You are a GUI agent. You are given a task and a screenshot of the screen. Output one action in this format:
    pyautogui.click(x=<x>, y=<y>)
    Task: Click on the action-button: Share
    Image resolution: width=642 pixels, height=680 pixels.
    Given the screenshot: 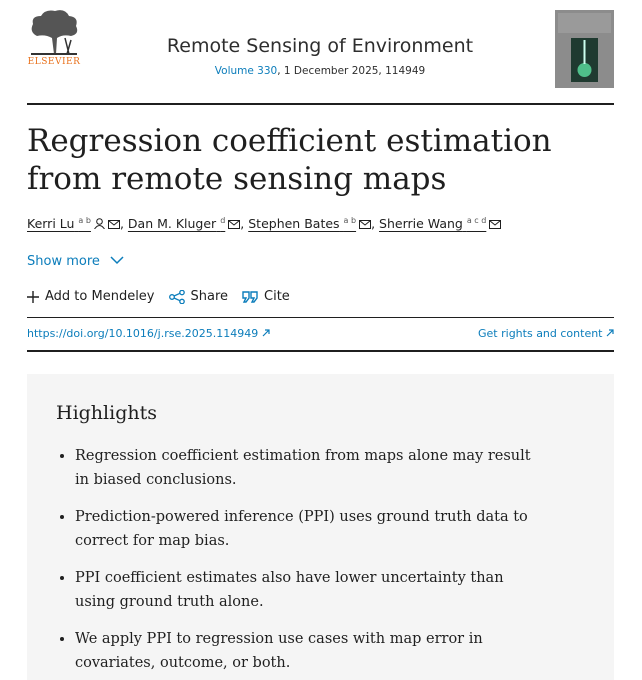 What is the action you would take?
    pyautogui.click(x=198, y=296)
    